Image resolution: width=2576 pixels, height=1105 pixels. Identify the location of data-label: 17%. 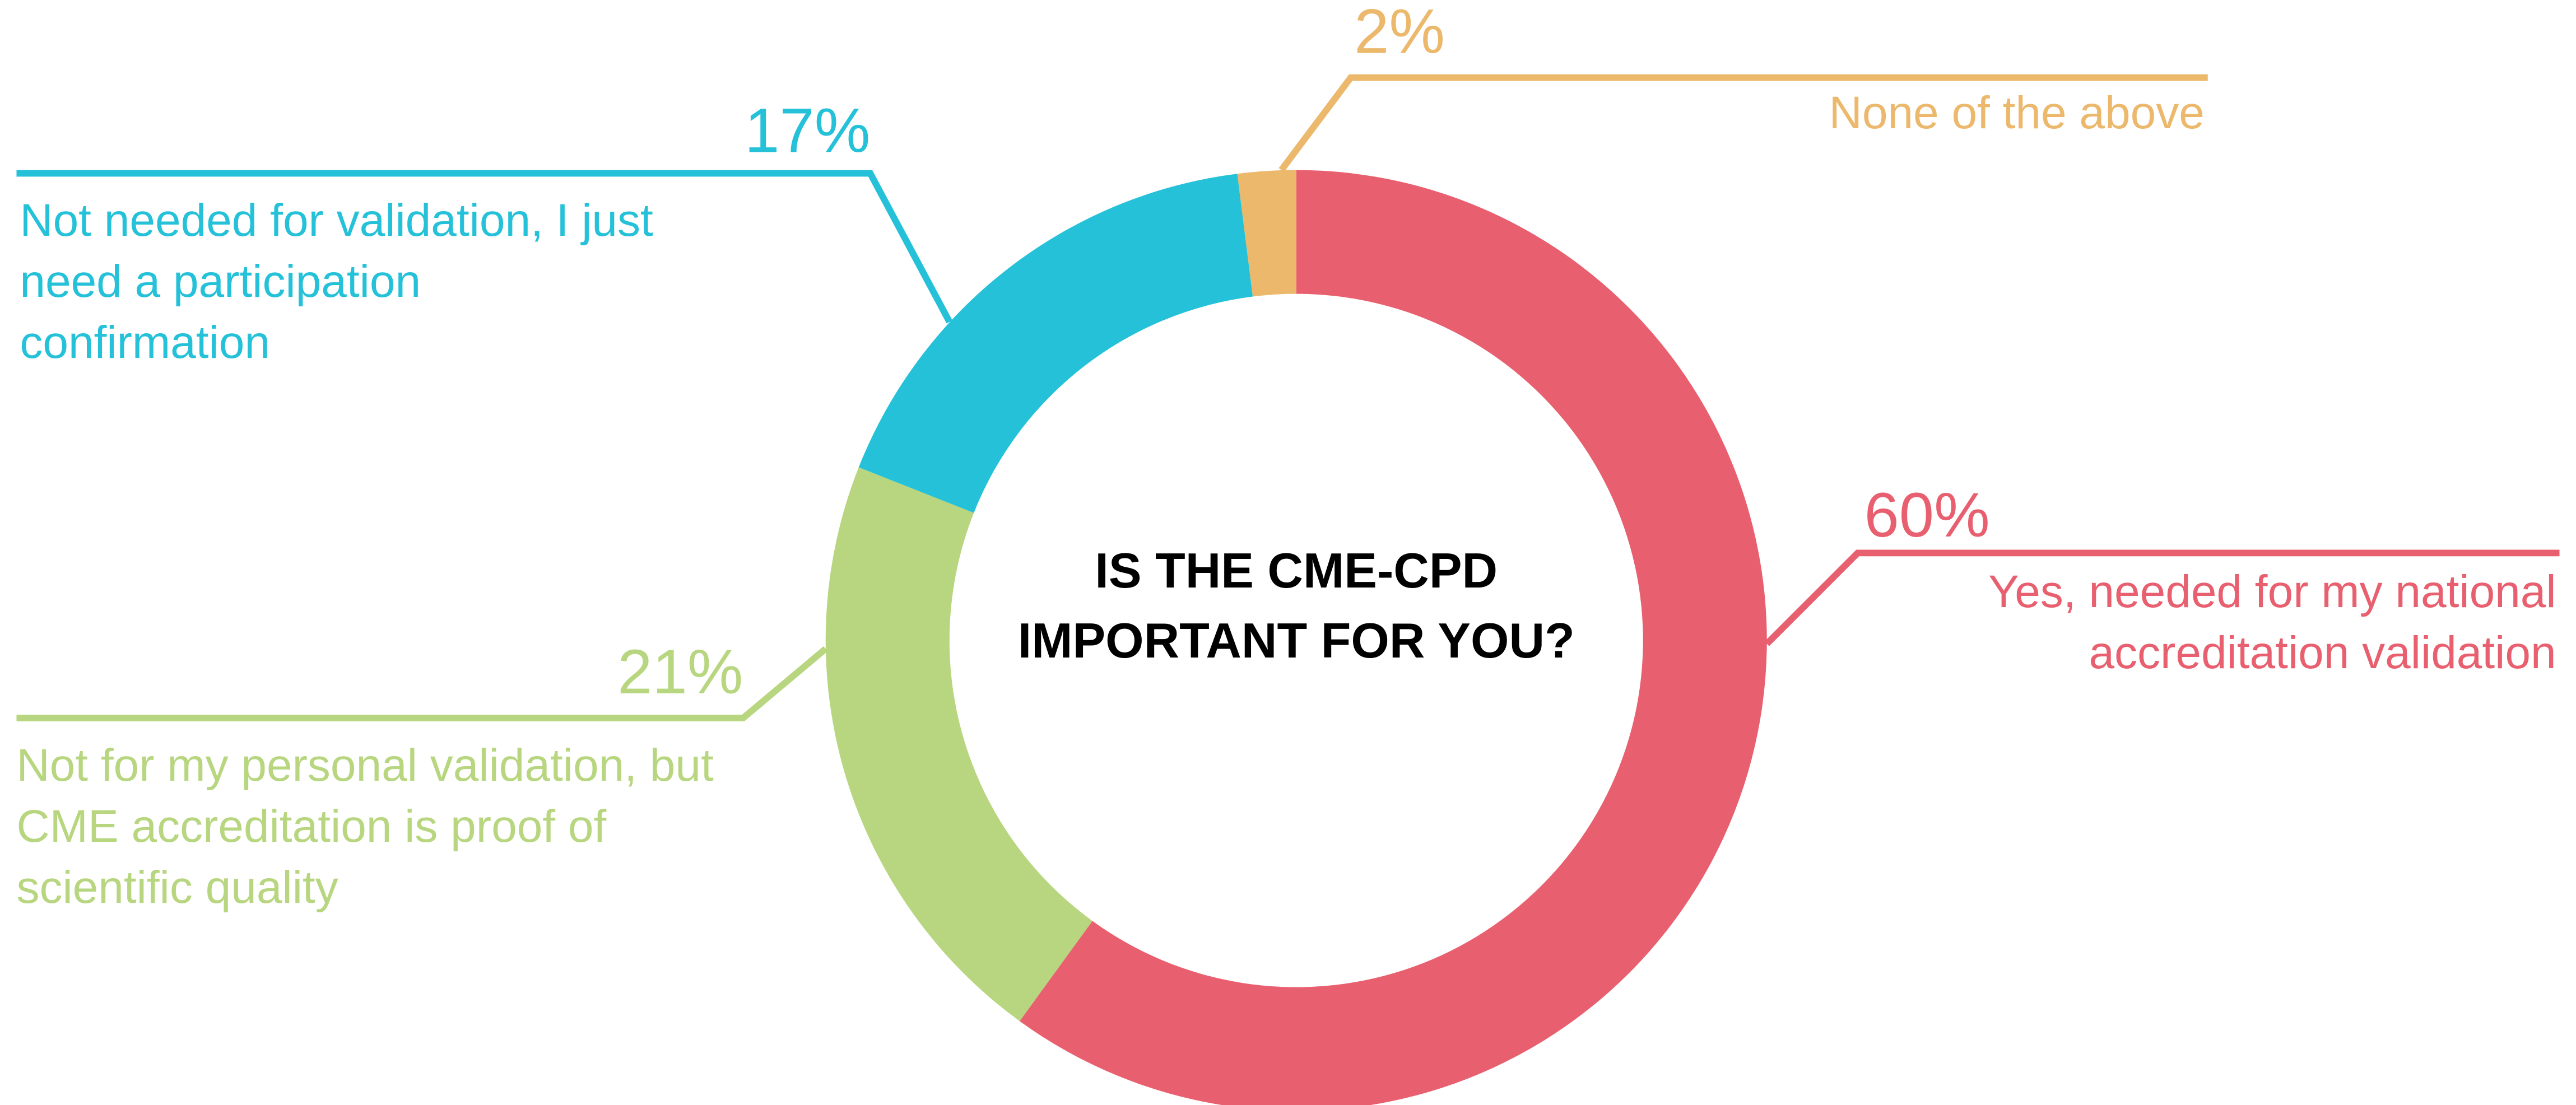
(807, 130).